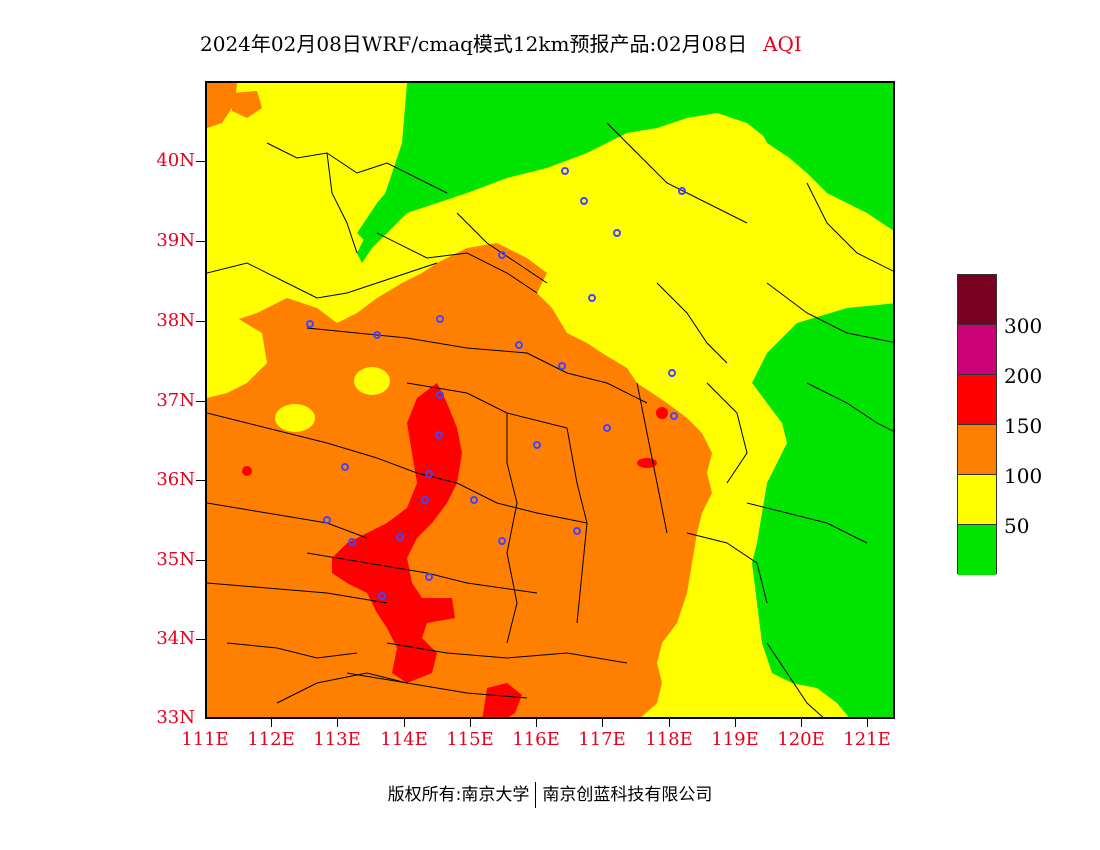 Image resolution: width=1100 pixels, height=850 pixels. I want to click on legend-swatch-very-unhealthy, so click(977, 350).